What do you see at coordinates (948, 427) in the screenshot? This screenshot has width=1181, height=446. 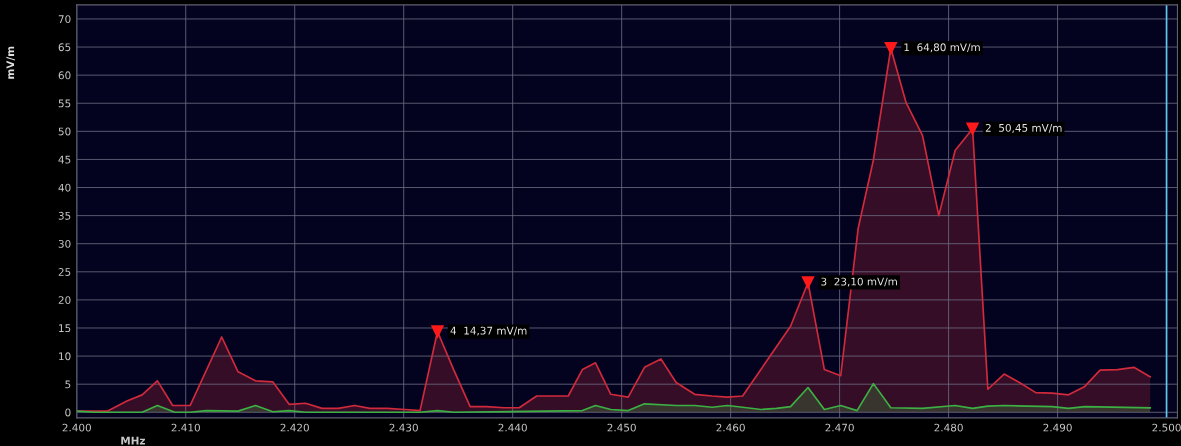 I see `x-tick-label: 2.480` at bounding box center [948, 427].